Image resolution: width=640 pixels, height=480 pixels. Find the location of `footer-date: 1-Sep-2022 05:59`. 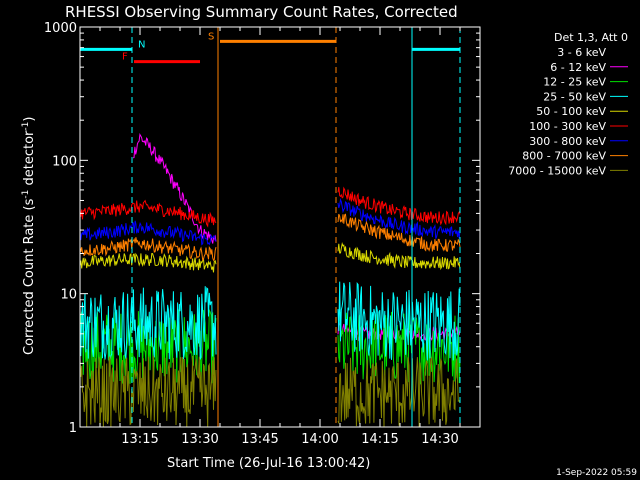

footer-date: 1-Sep-2022 05:59 is located at coordinates (596, 473).